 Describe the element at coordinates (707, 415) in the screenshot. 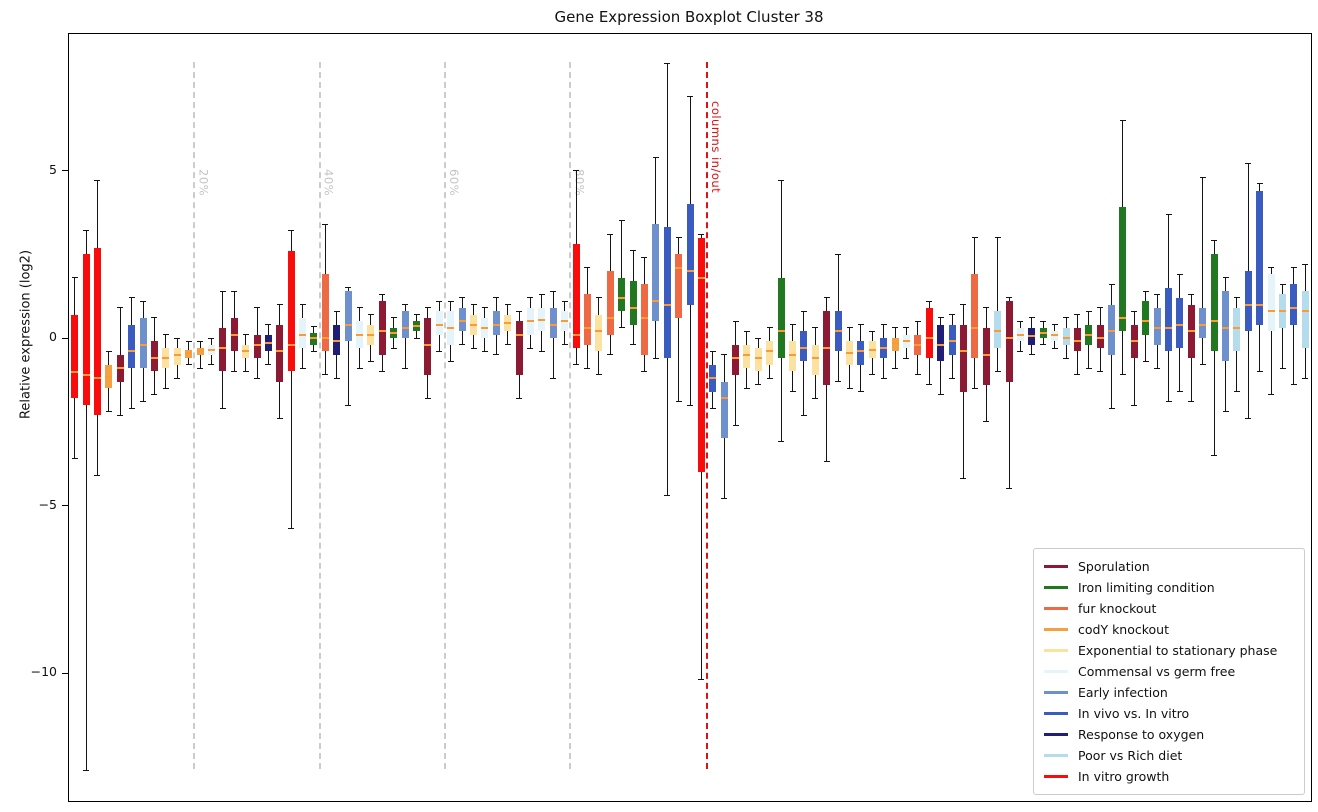

I see `reference-line` at that location.